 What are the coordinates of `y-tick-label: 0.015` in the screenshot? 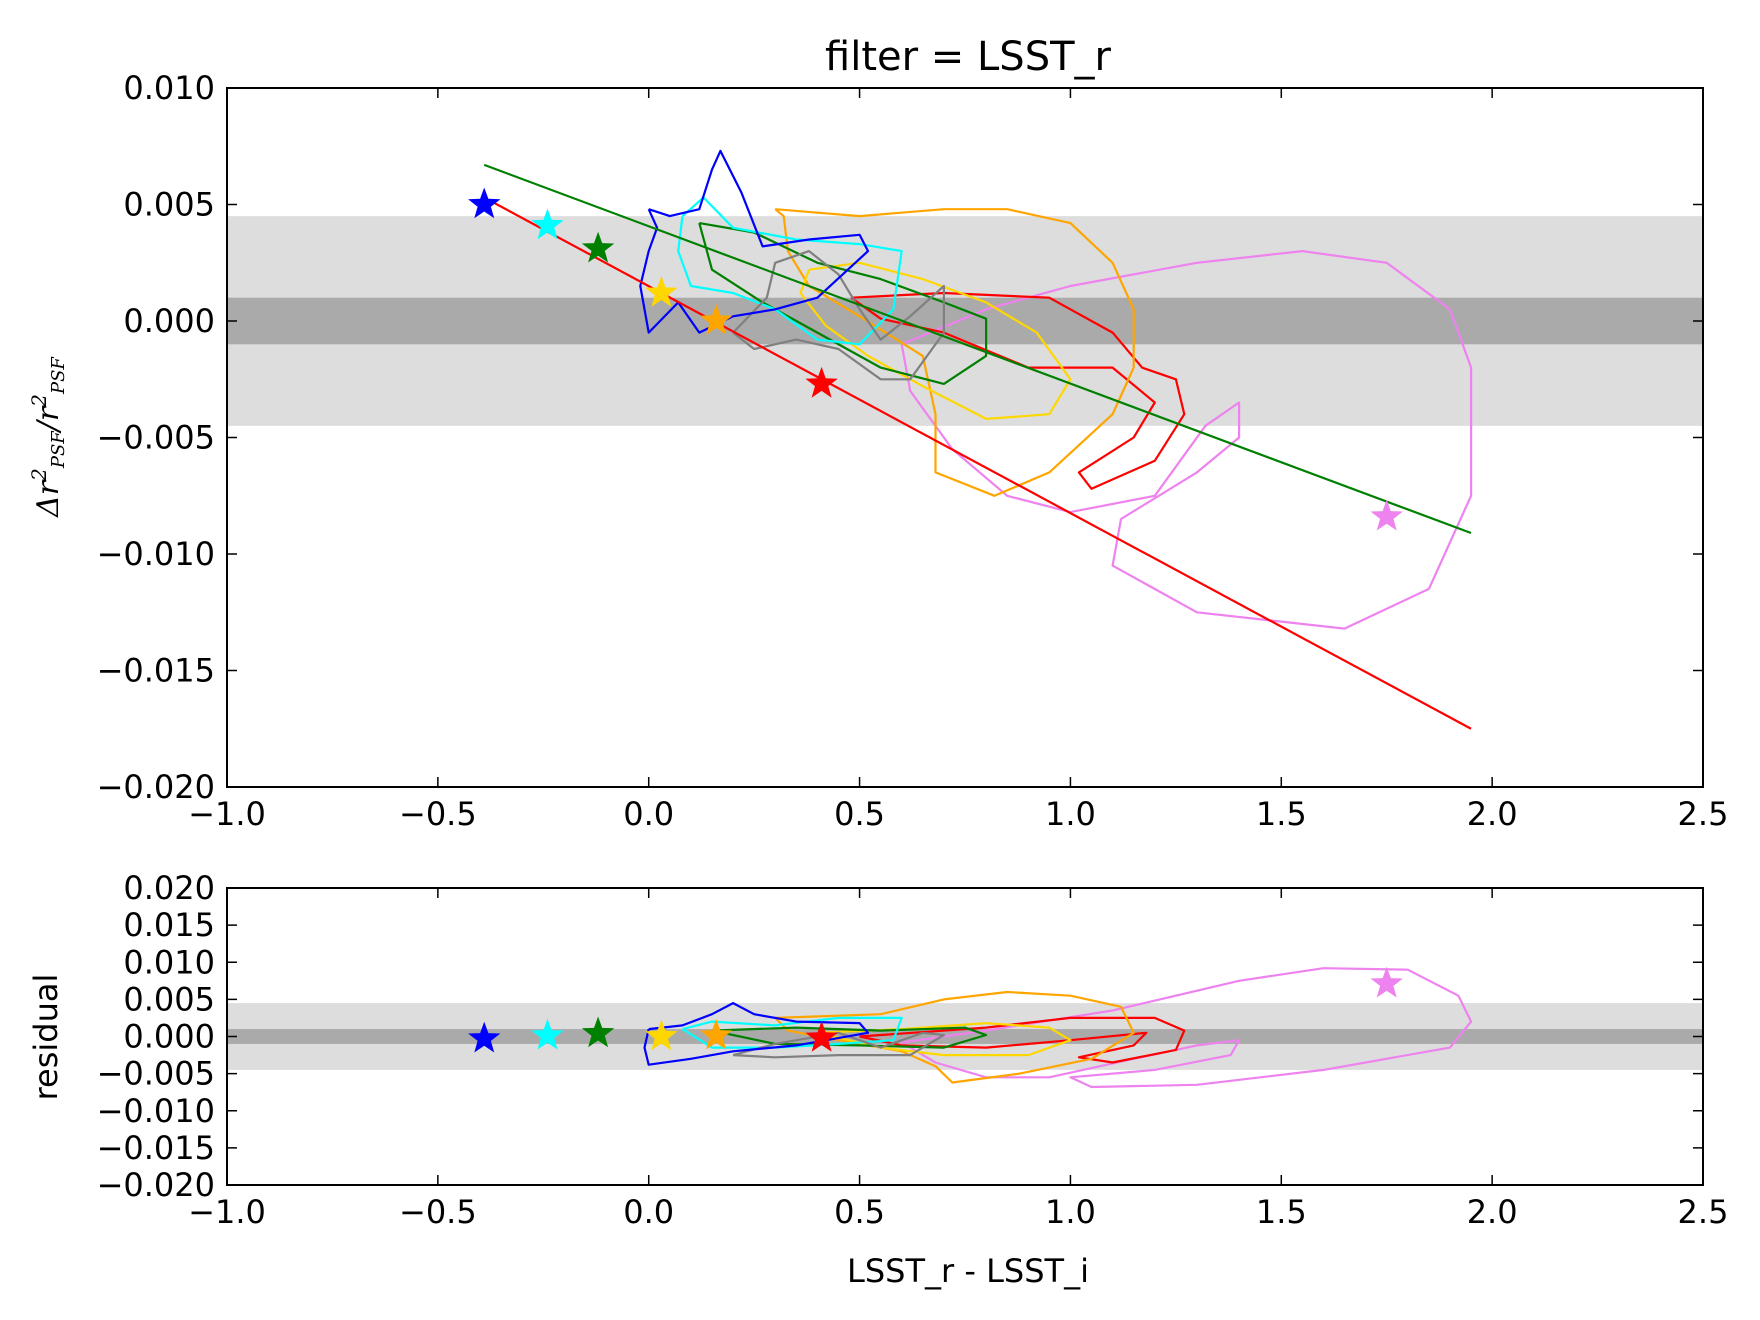 It's located at (169, 925).